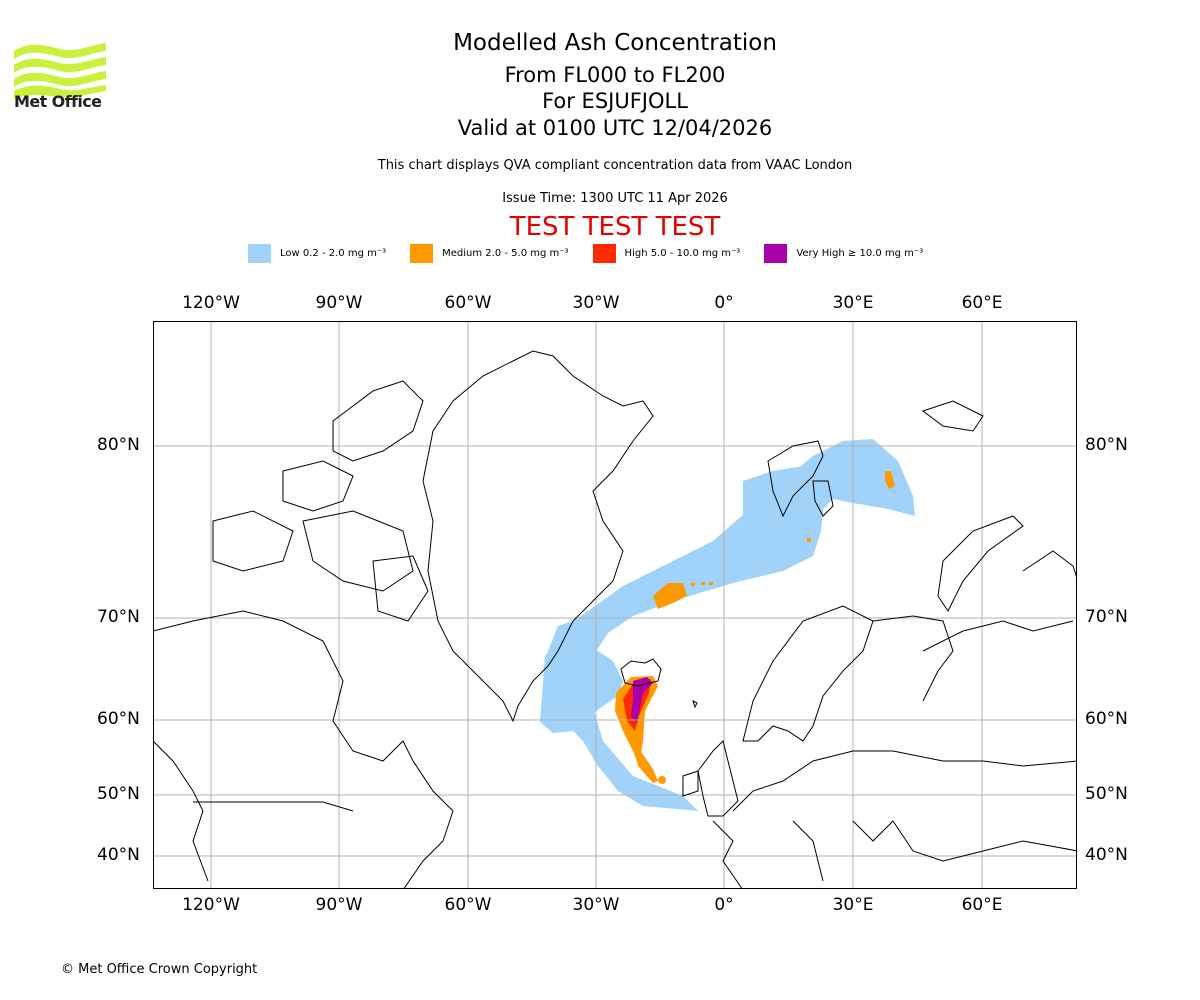 The image size is (1200, 1000). What do you see at coordinates (982, 905) in the screenshot?
I see `lon-label-bottom-60e: 60°E` at bounding box center [982, 905].